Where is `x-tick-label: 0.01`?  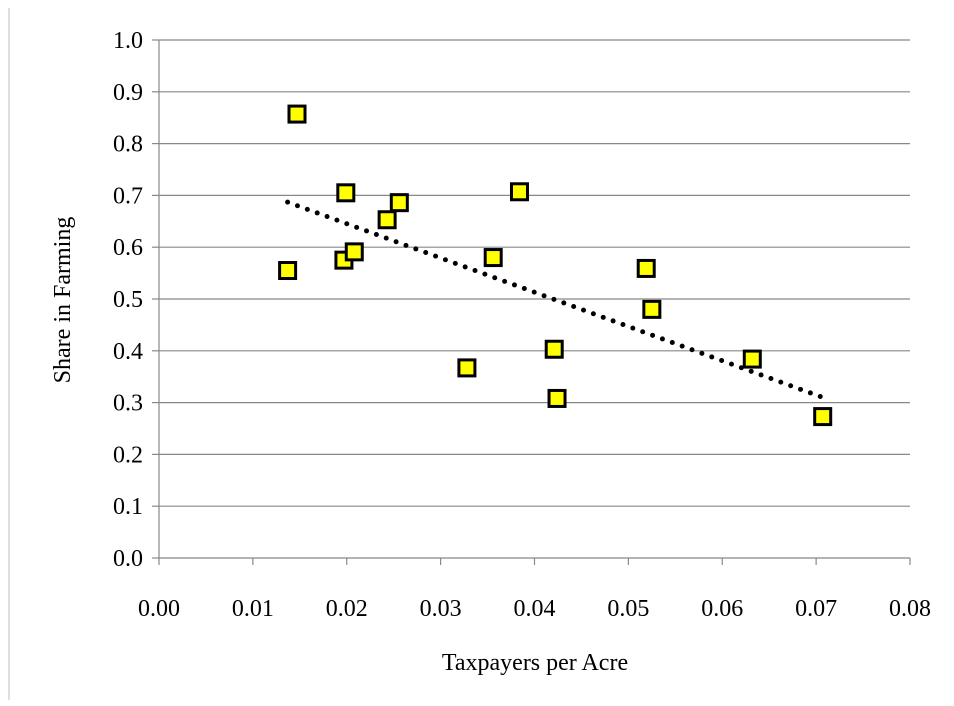 x-tick-label: 0.01 is located at coordinates (253, 609).